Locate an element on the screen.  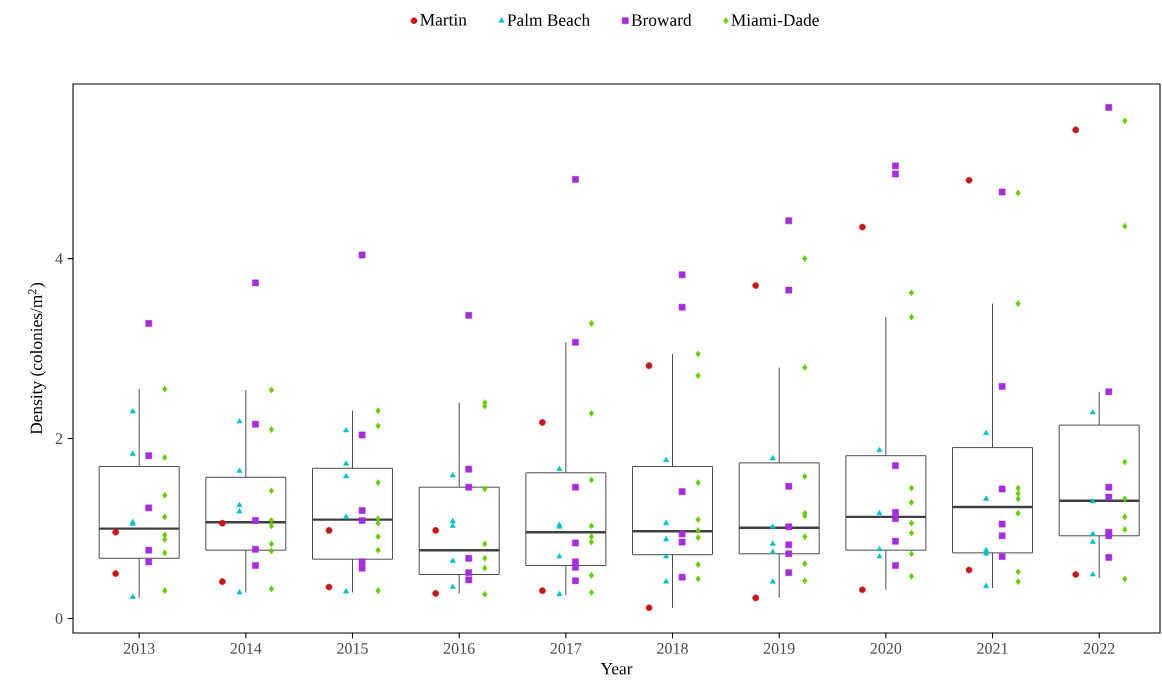
x-tick-label: 2015 is located at coordinates (352, 648).